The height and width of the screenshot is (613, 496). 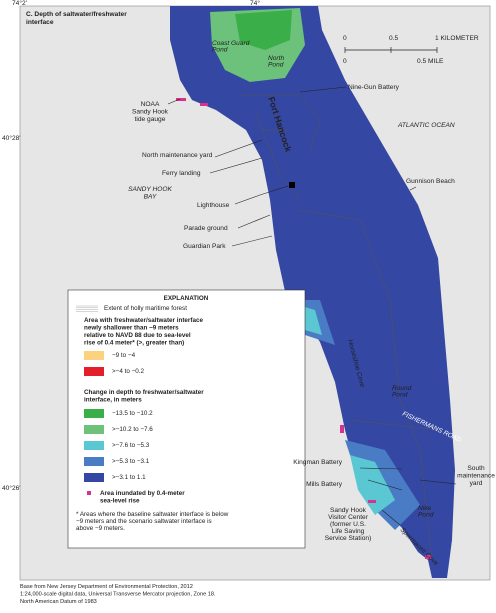 I want to click on legend-group-title: rise of 0.4 meter* (>, greater than), so click(x=134, y=343).